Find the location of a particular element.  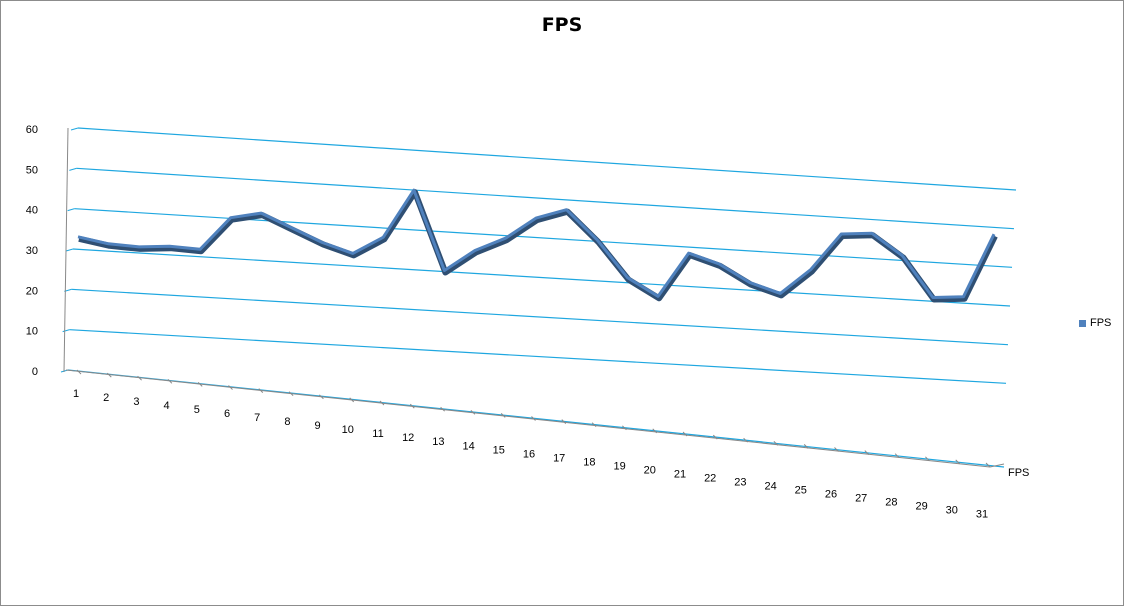

x-tick-label-18: 18 is located at coordinates (589, 462).